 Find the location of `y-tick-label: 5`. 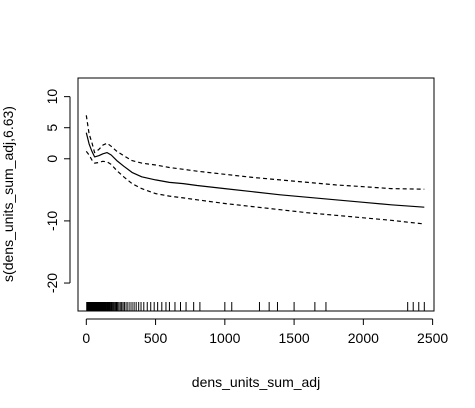

y-tick-label: 5 is located at coordinates (52, 128).